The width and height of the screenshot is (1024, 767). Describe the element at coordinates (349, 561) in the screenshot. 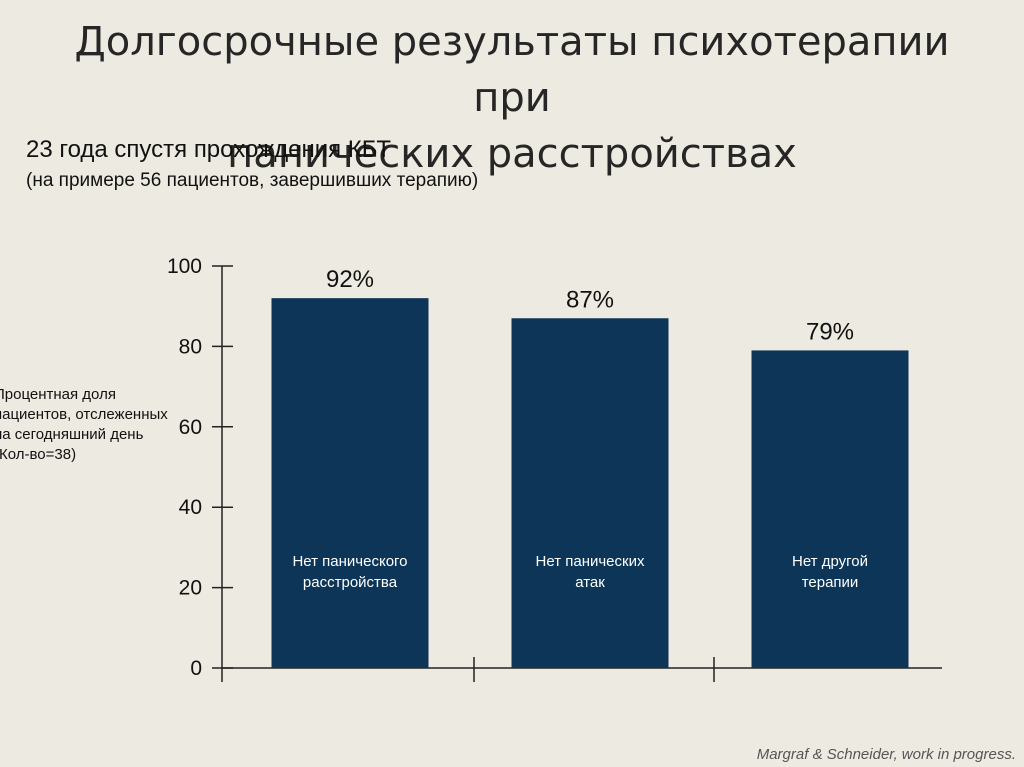

I see `category-label: Нет панического` at that location.